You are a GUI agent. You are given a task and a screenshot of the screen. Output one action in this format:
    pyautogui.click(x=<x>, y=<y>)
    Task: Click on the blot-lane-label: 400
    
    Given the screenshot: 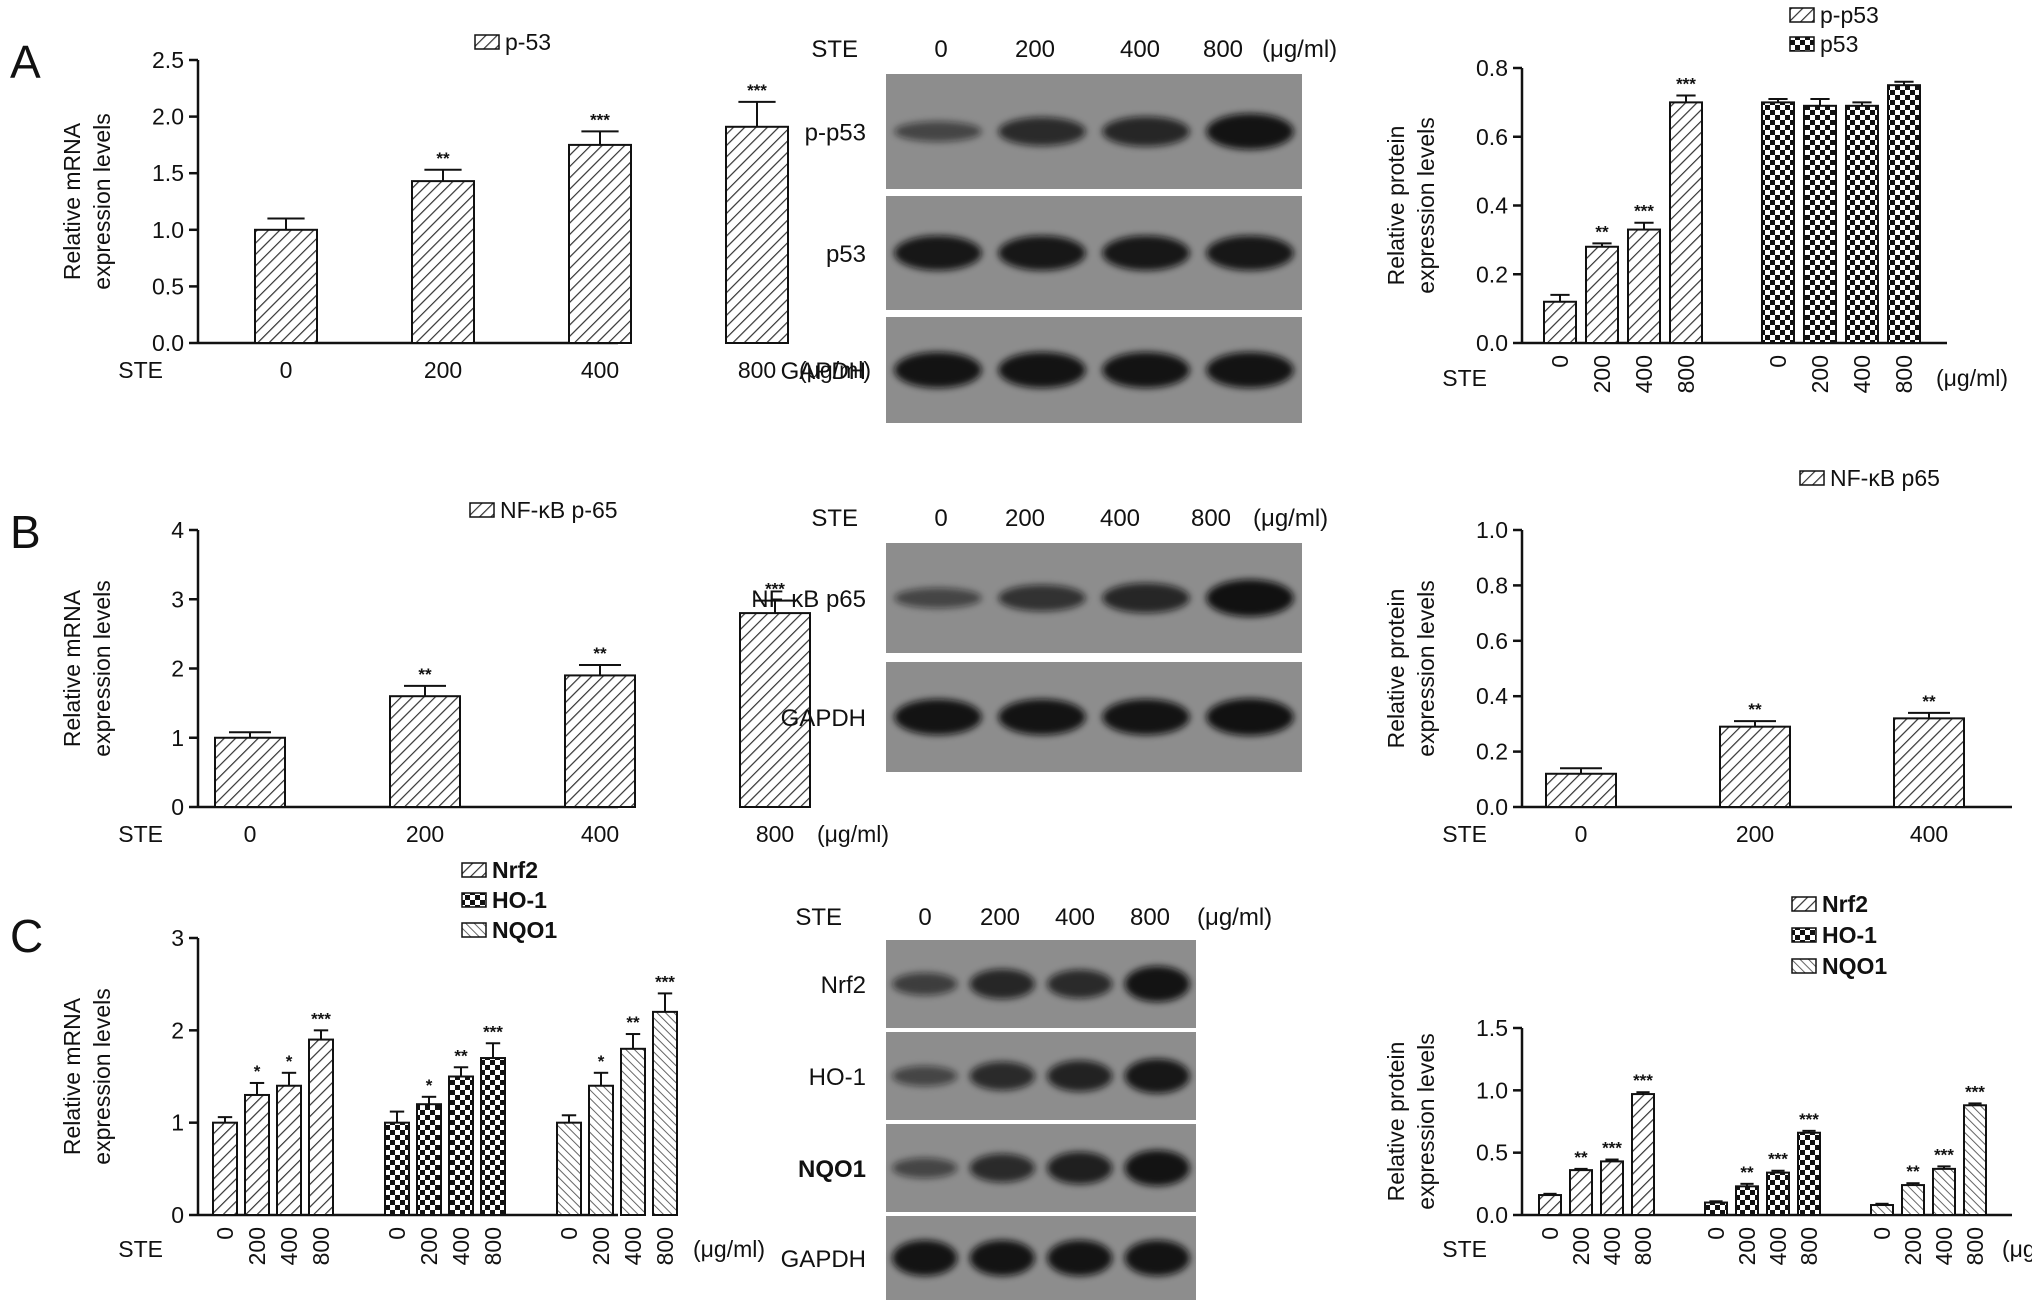 What is the action you would take?
    pyautogui.click(x=1120, y=518)
    